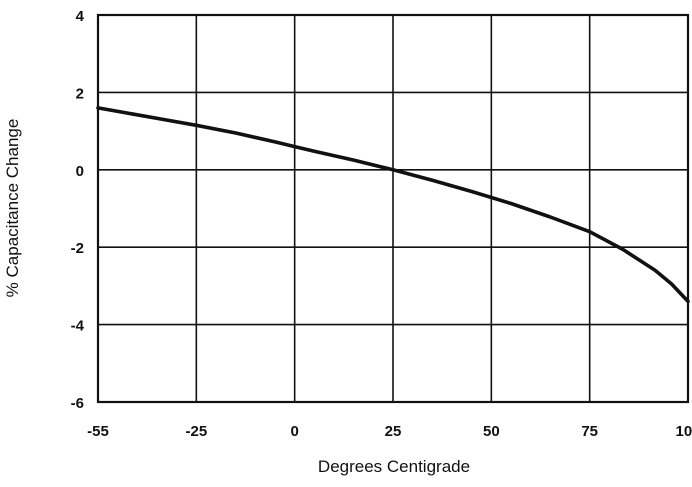 The height and width of the screenshot is (487, 692). Describe the element at coordinates (77, 248) in the screenshot. I see `y-tick-label: -2` at that location.